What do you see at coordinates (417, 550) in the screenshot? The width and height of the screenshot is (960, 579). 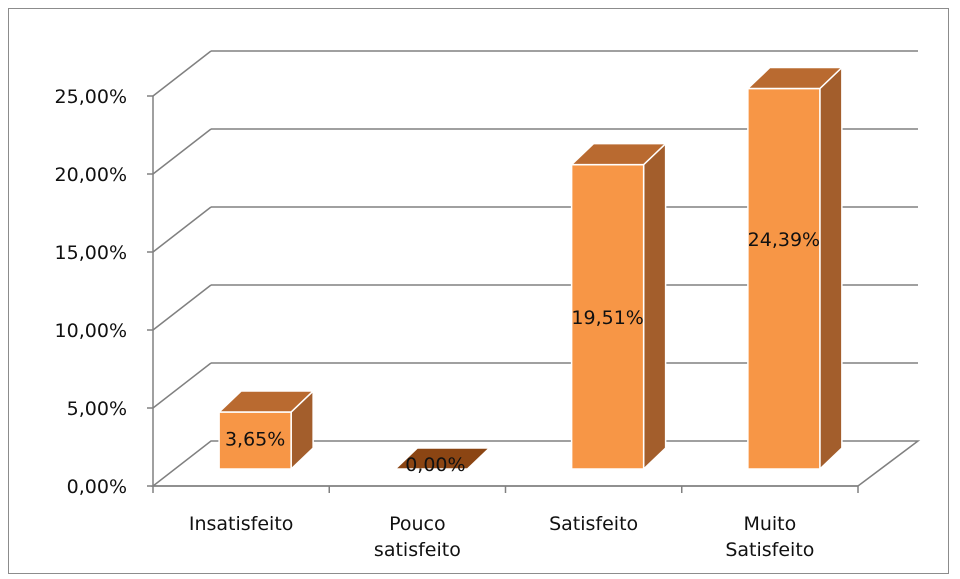 I see `x-category-label-1-1: satisfeito` at bounding box center [417, 550].